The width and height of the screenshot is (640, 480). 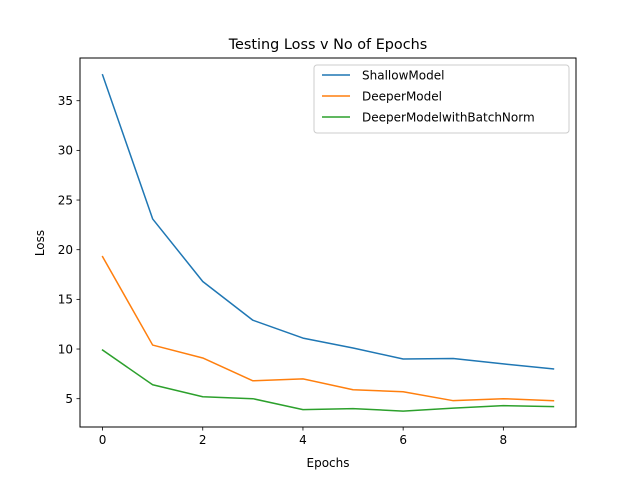 I want to click on y-tick-label: 20, so click(x=65, y=250).